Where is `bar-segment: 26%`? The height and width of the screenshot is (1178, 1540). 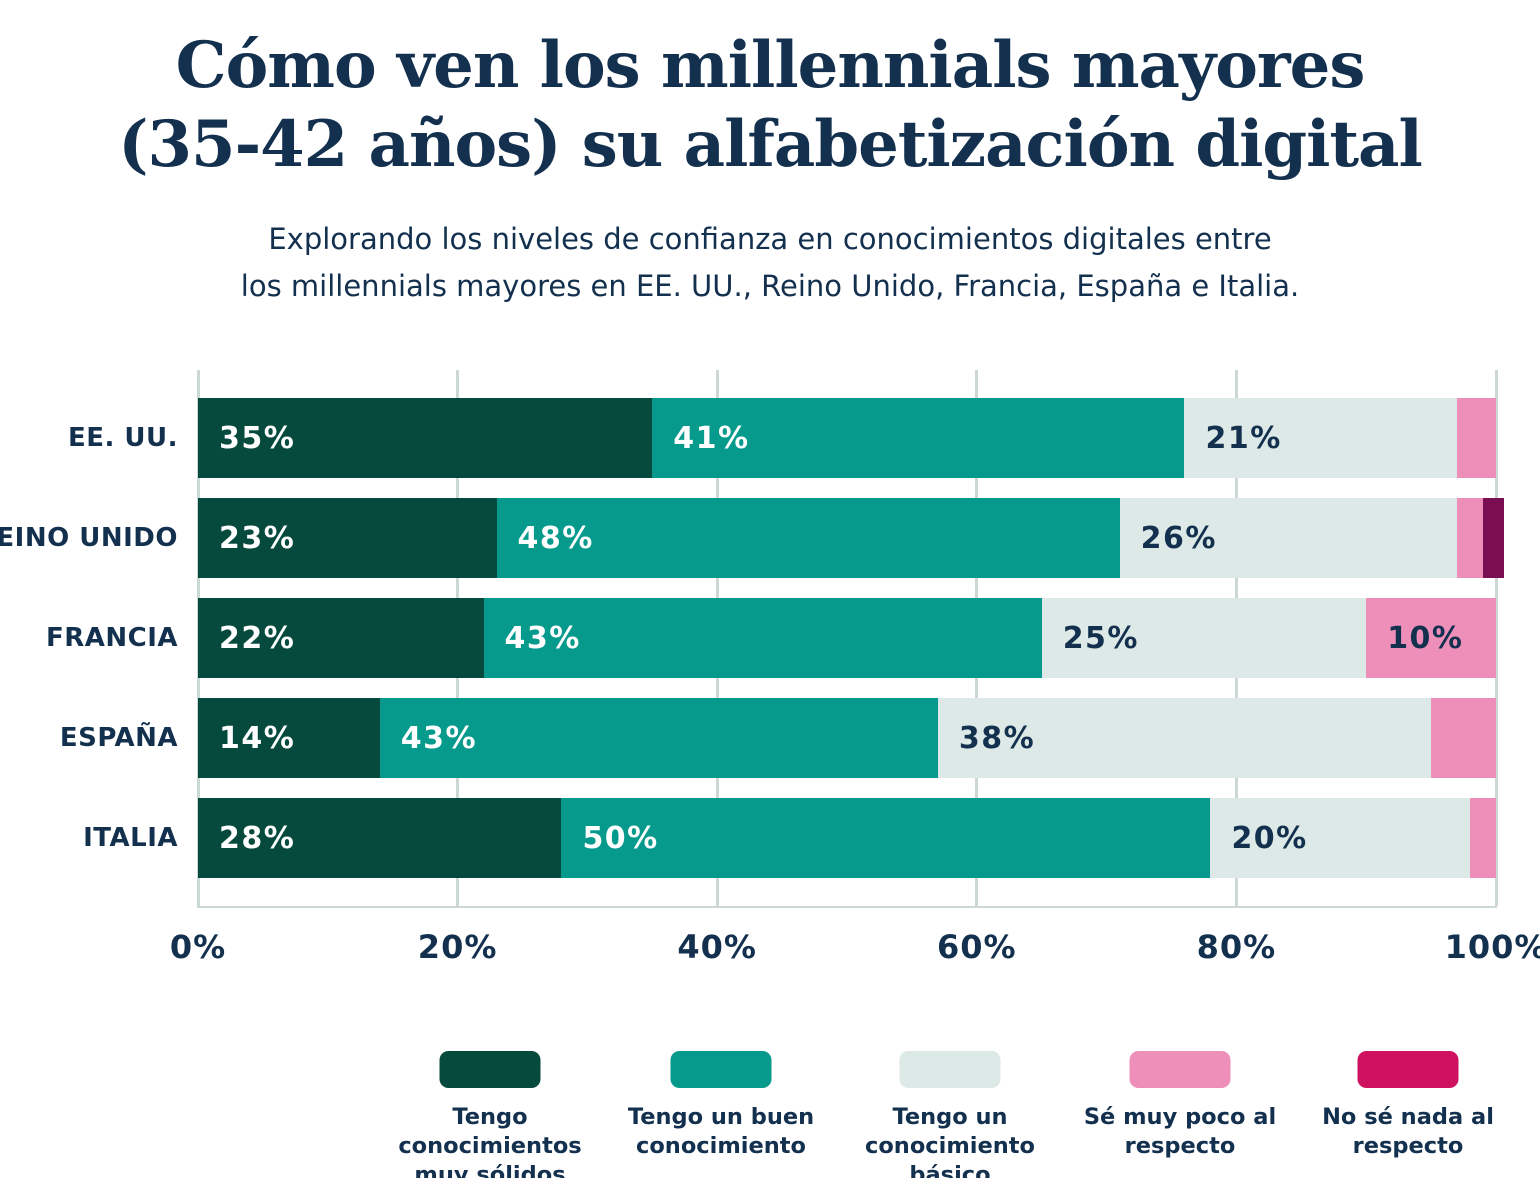
bar-segment: 26% is located at coordinates (1288, 538).